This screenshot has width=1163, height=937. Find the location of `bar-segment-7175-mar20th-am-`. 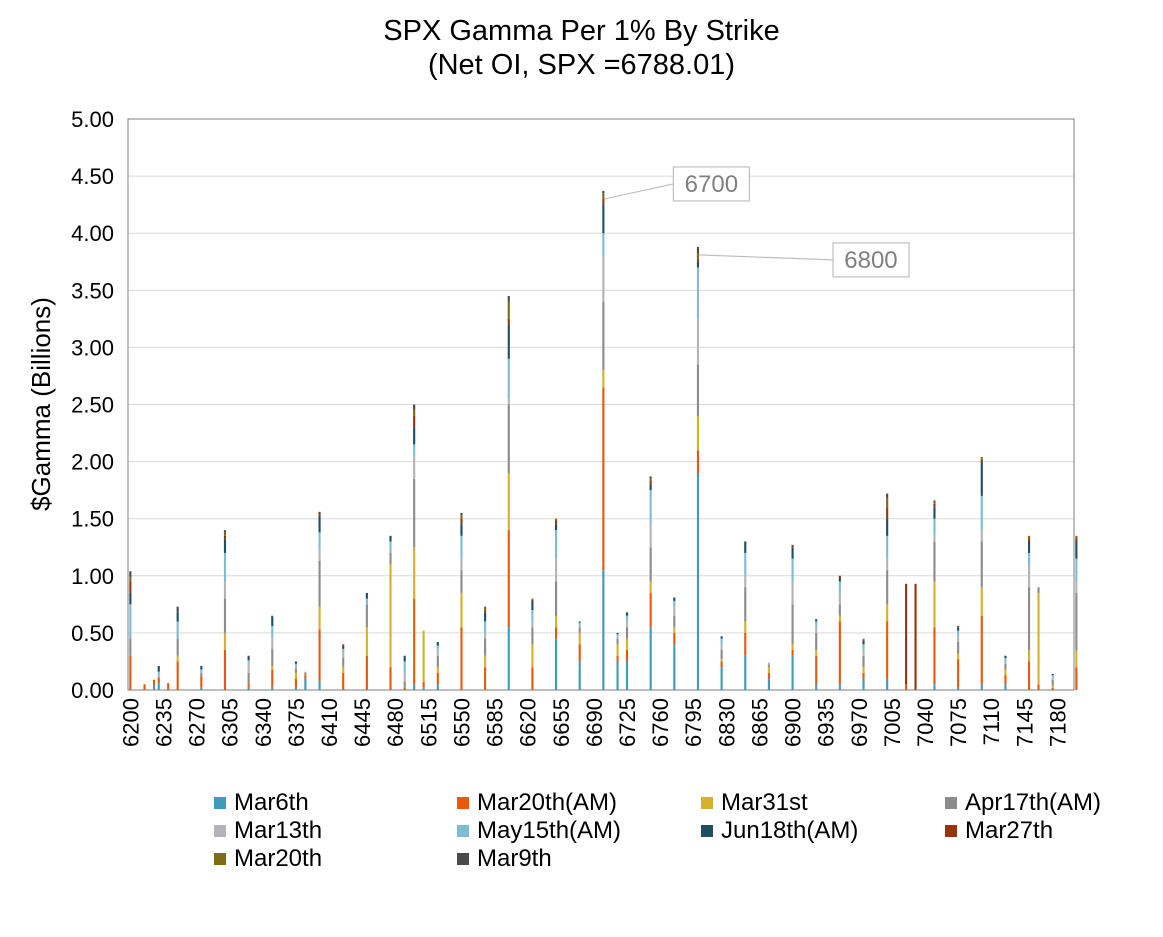

bar-segment-7175-mar20th-am- is located at coordinates (1052, 688).